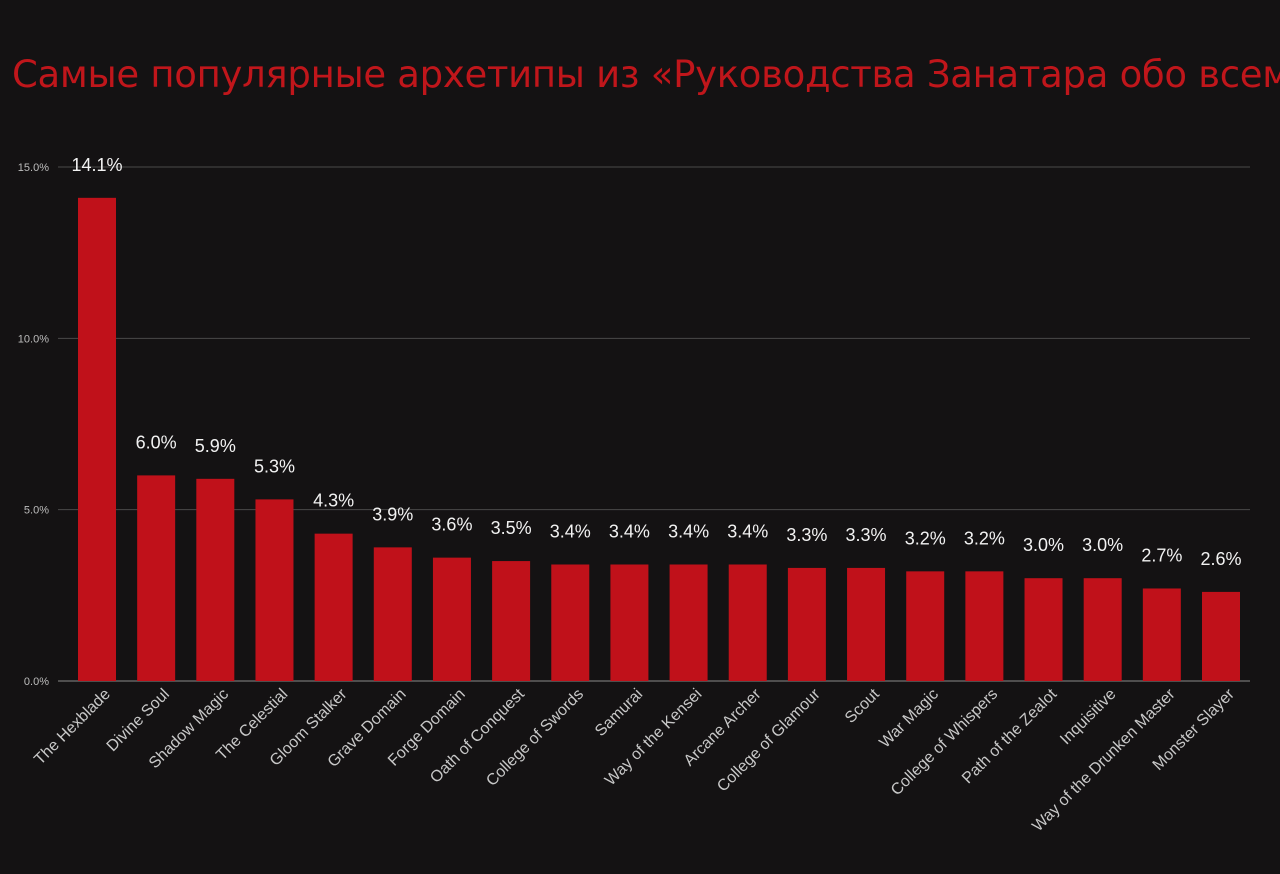 Image resolution: width=1280 pixels, height=874 pixels. What do you see at coordinates (511, 528) in the screenshot?
I see `data-label: 3.5%` at bounding box center [511, 528].